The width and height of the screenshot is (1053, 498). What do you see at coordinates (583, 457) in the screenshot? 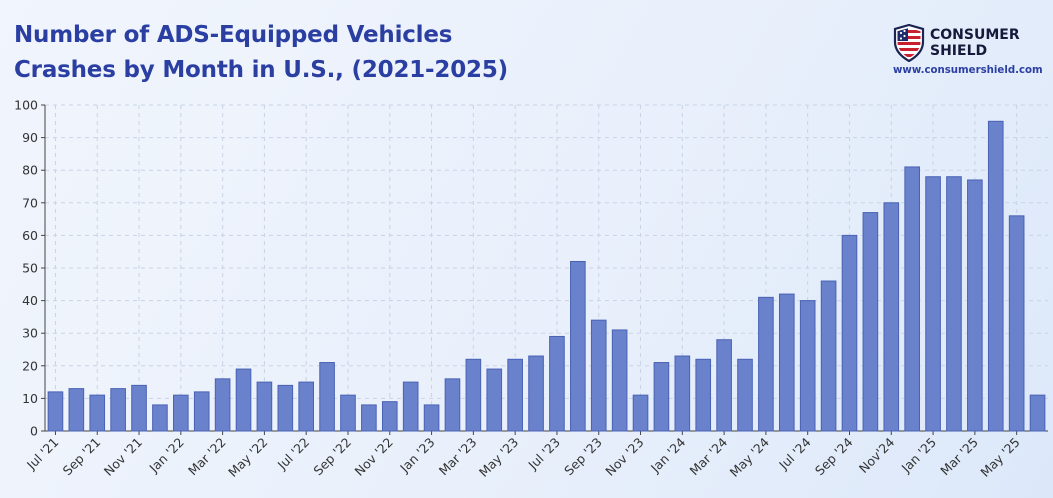
I see `x-tick-label: Sep '23` at bounding box center [583, 457].